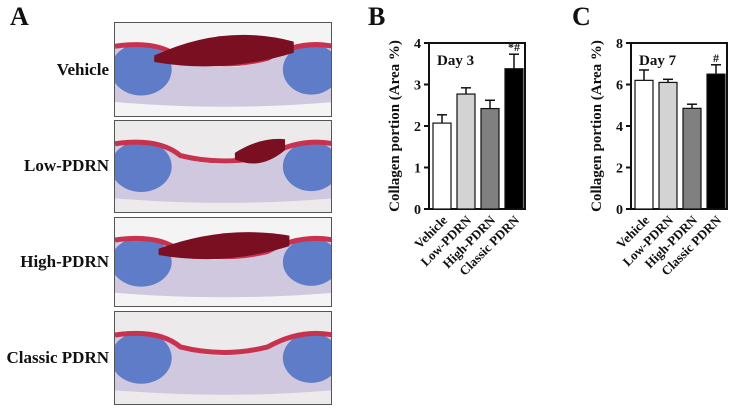 The image size is (747, 410). Describe the element at coordinates (223, 166) in the screenshot. I see `histology-image-low-pdrn` at that location.